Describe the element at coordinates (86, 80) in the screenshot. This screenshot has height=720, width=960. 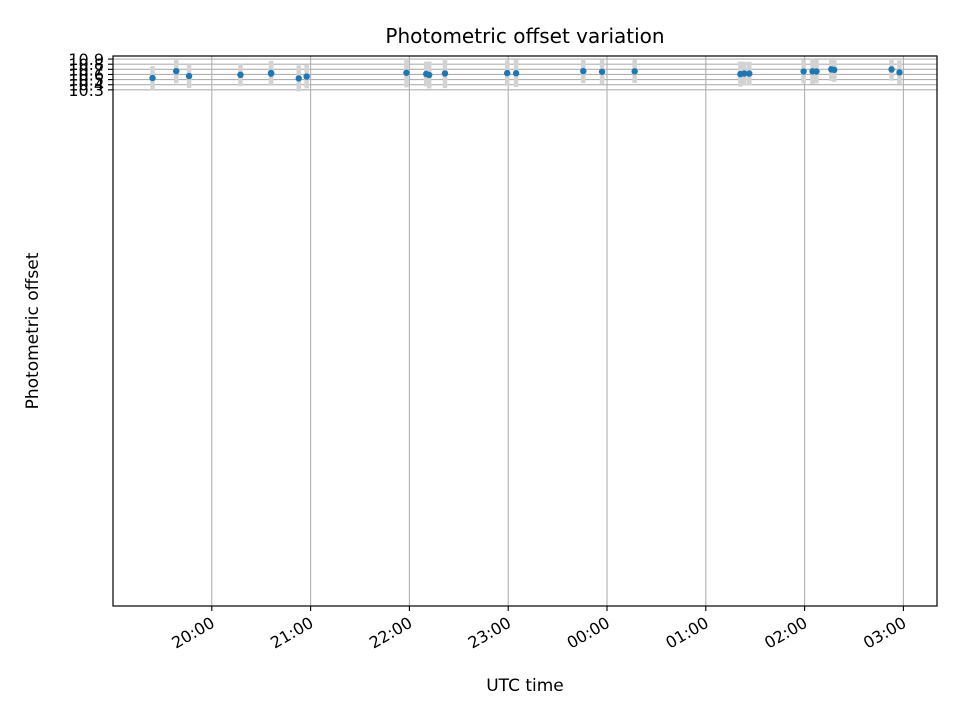
I see `y-tick-label: 10.5` at that location.